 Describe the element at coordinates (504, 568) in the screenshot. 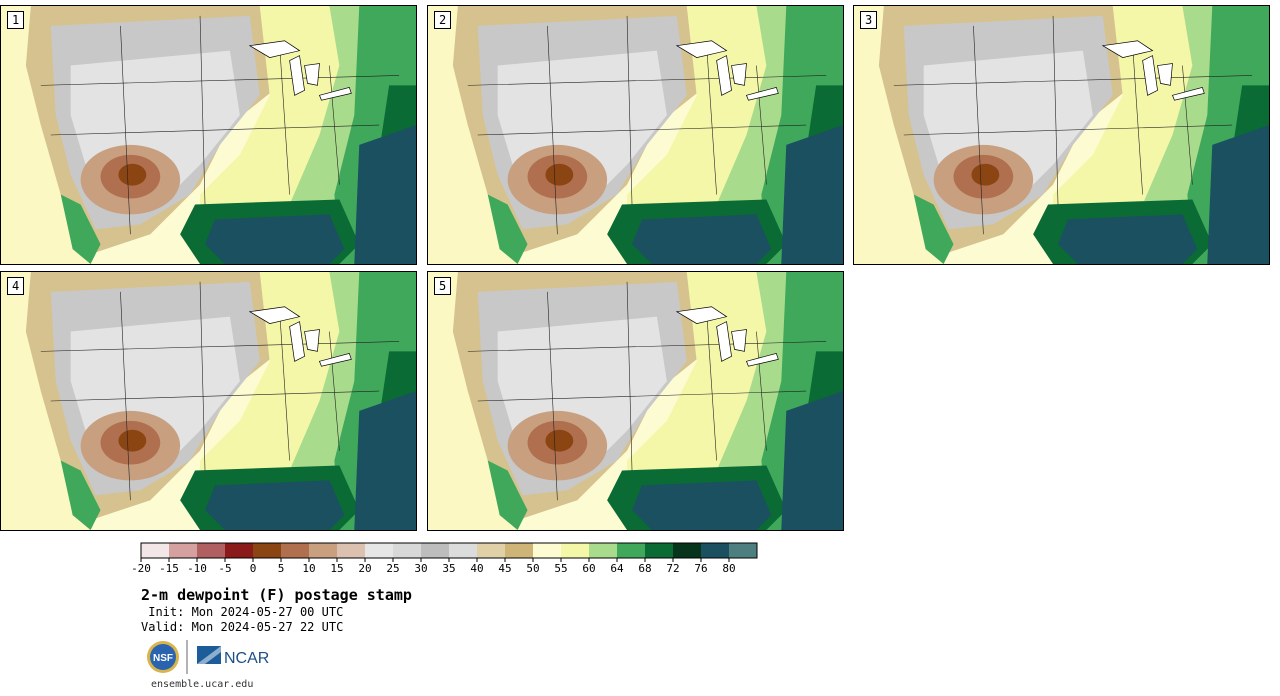

I see `colorbar-tick-label: 45` at that location.